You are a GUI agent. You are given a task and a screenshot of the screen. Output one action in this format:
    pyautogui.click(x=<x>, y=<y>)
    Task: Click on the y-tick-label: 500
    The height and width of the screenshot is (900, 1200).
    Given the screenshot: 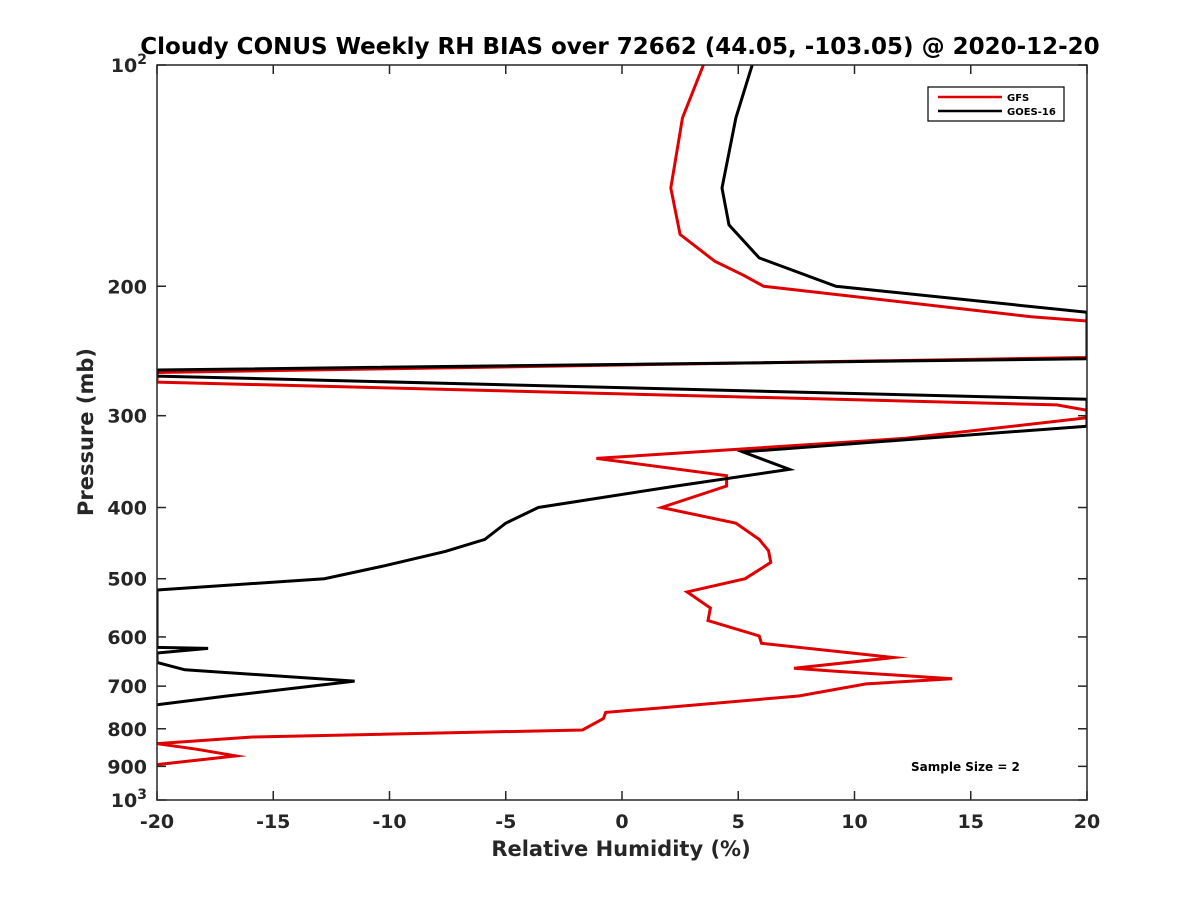 What is the action you would take?
    pyautogui.click(x=127, y=580)
    